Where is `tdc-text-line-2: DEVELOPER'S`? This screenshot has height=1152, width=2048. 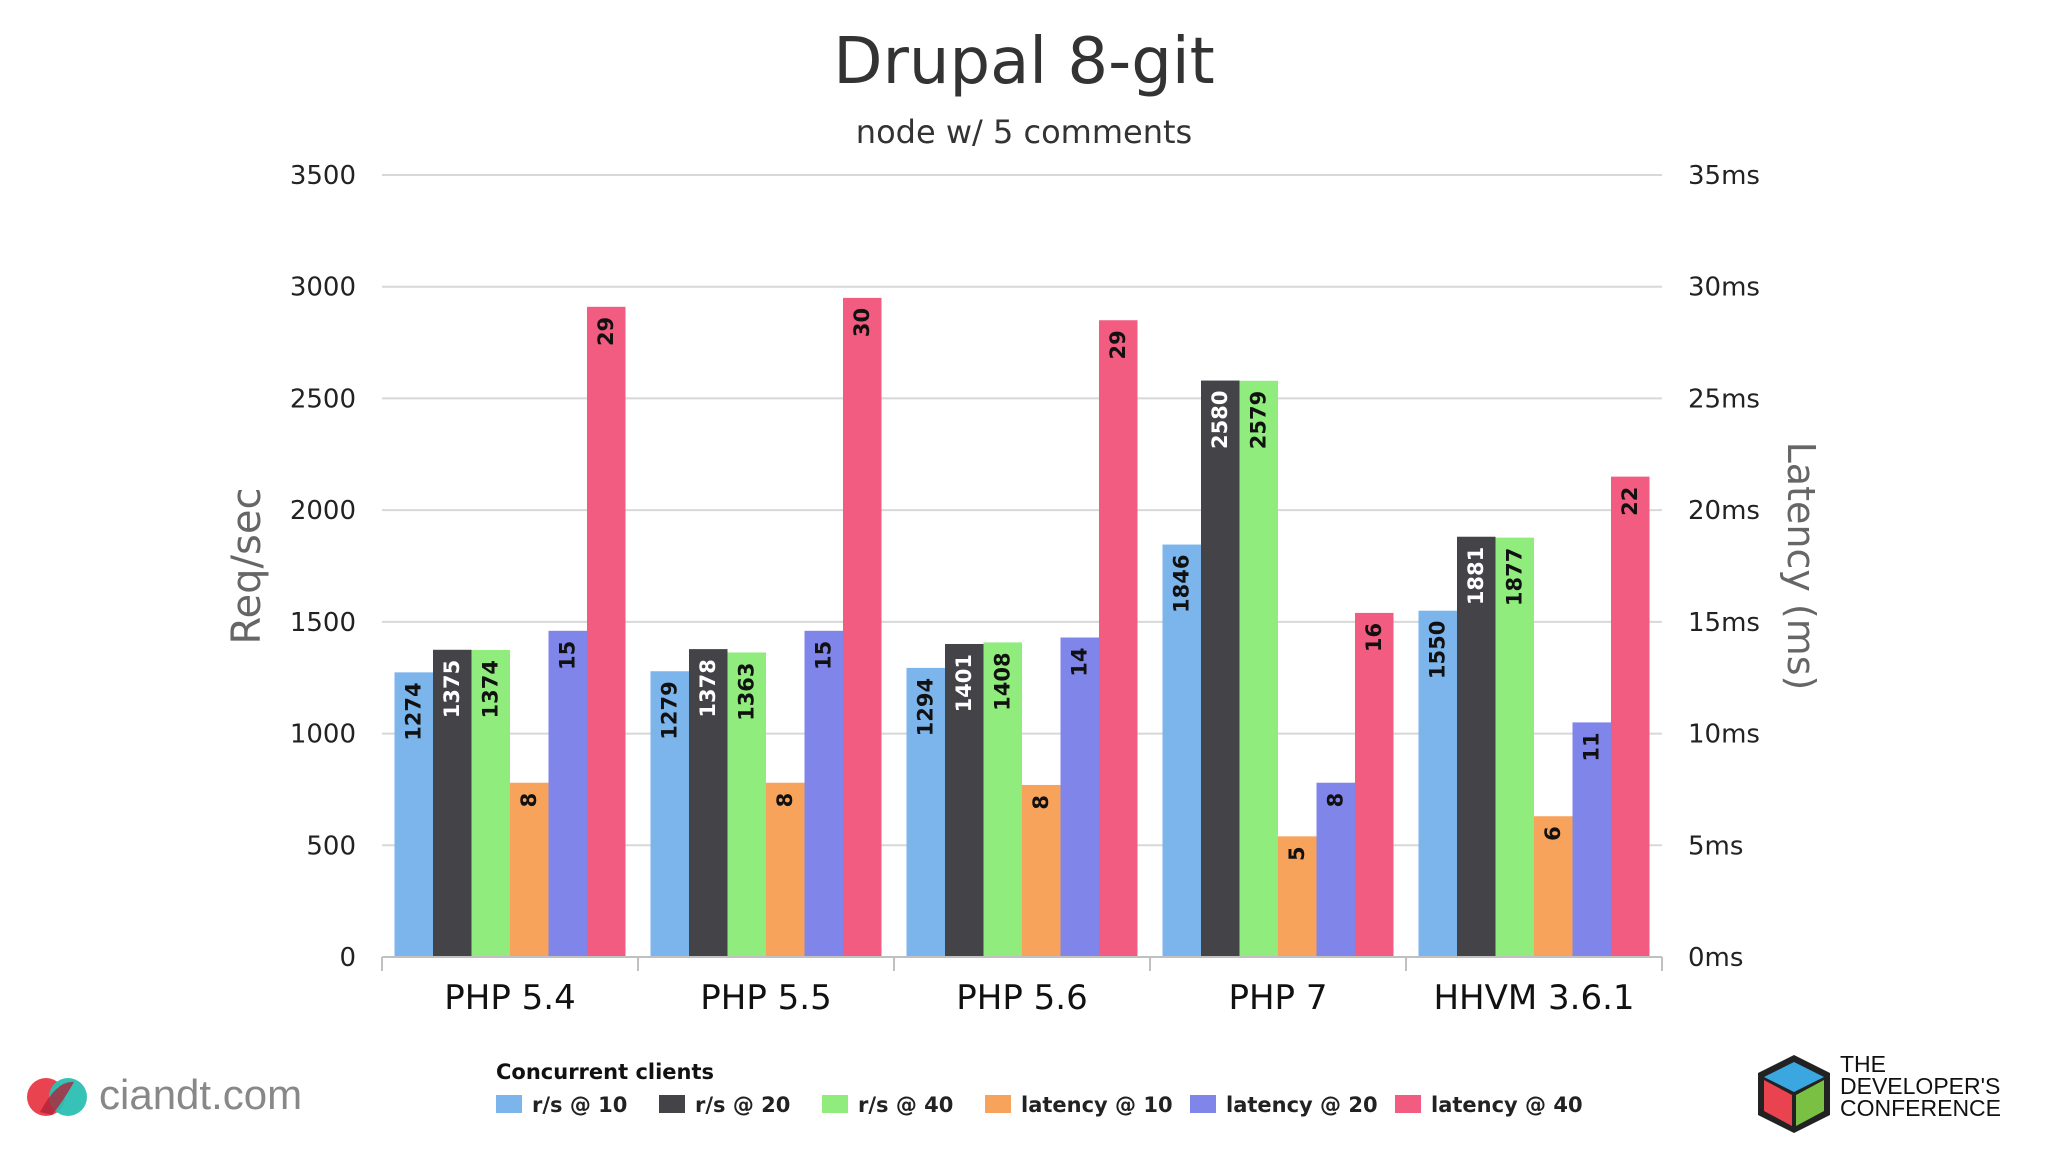 tdc-text-line-2: DEVELOPER'S is located at coordinates (1920, 1086).